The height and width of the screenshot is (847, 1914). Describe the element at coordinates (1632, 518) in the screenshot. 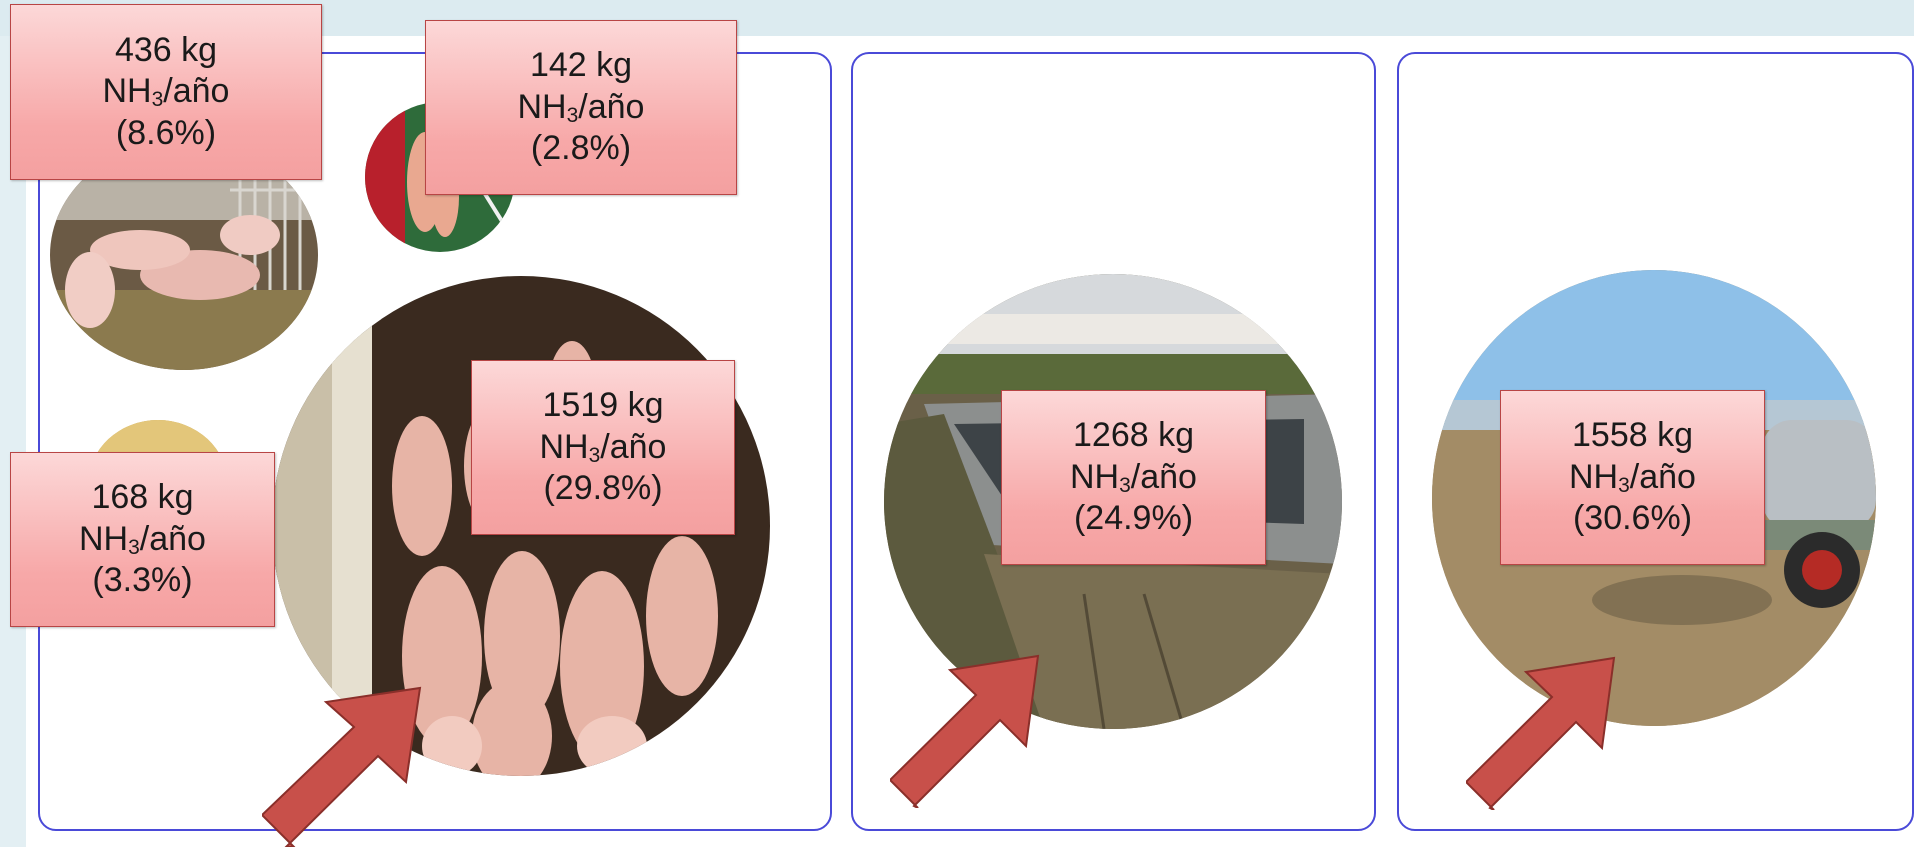

I see `application-percent: (30.6%)` at that location.